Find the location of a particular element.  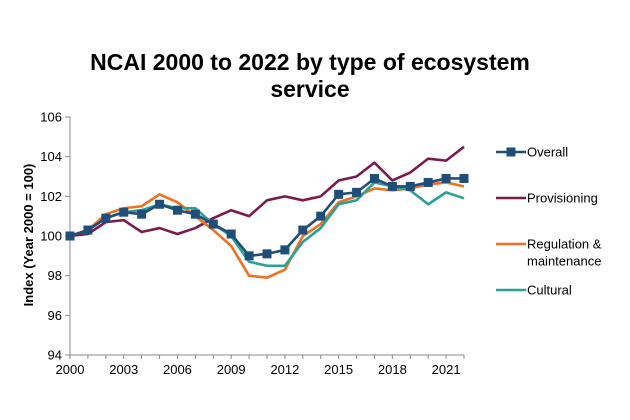

y-tick-label: 96 is located at coordinates (55, 315).